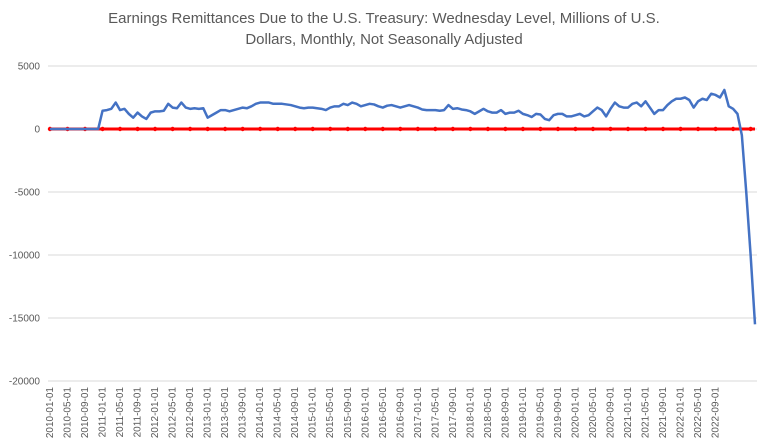  Describe the element at coordinates (29, 67) in the screenshot. I see `y-tick-label: 5000` at that location.